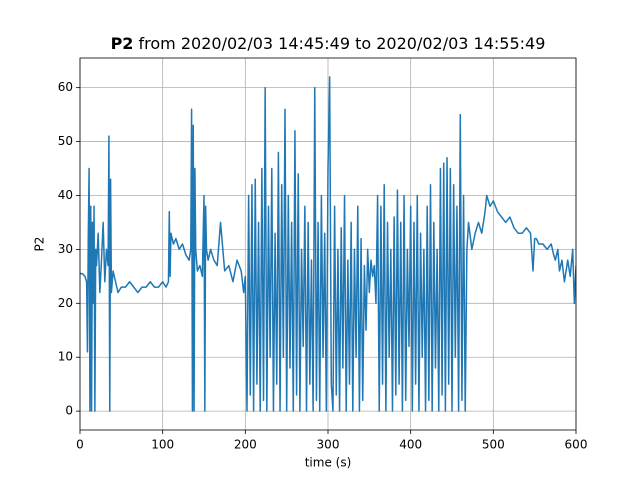  What do you see at coordinates (40, 244) in the screenshot?
I see `y-axis-label: P2` at bounding box center [40, 244].